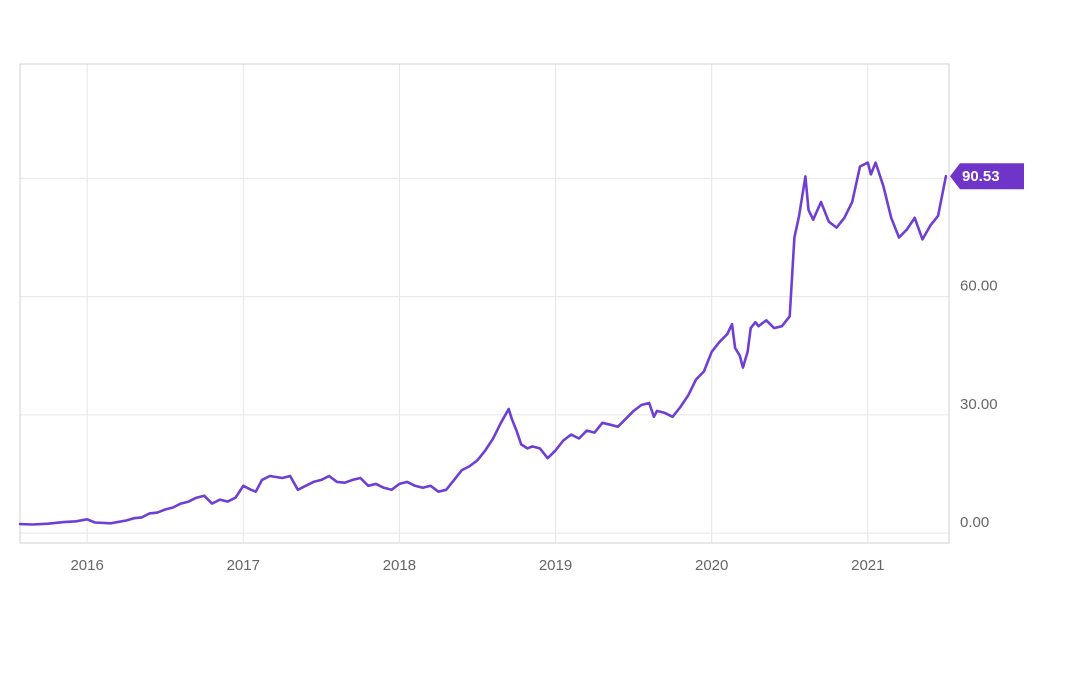 This screenshot has width=1080, height=697. What do you see at coordinates (979, 286) in the screenshot?
I see `y-tick-label-60.00: 60.00` at bounding box center [979, 286].